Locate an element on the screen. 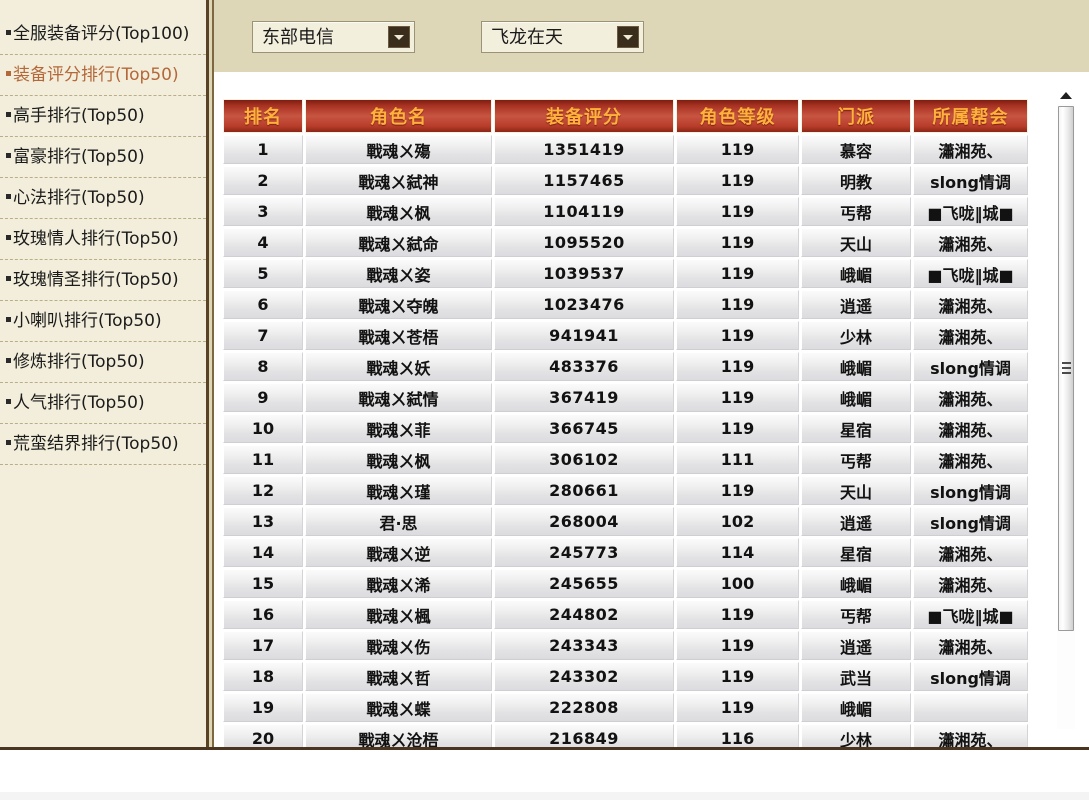 The height and width of the screenshot is (801, 1089). server-region-dropdown: 东部电信 is located at coordinates (333, 37).